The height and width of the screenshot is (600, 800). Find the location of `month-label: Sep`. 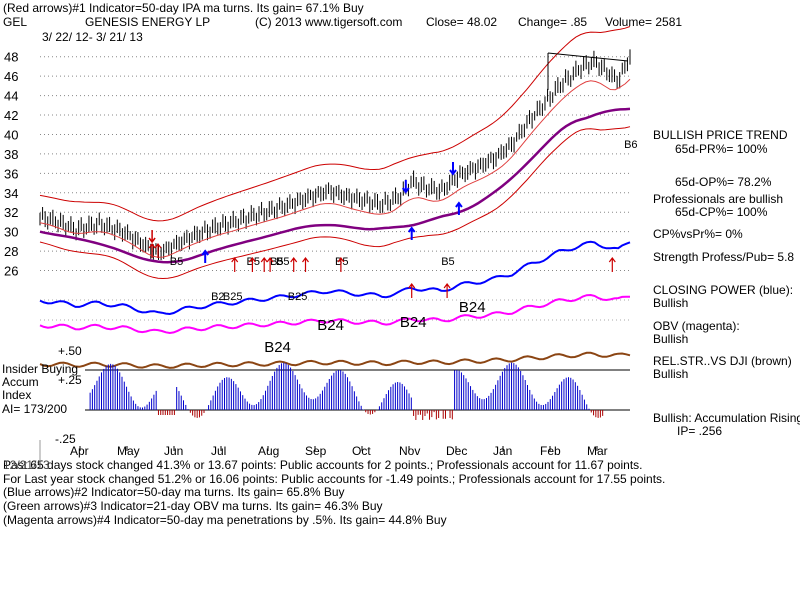

month-label: Sep is located at coordinates (316, 451).